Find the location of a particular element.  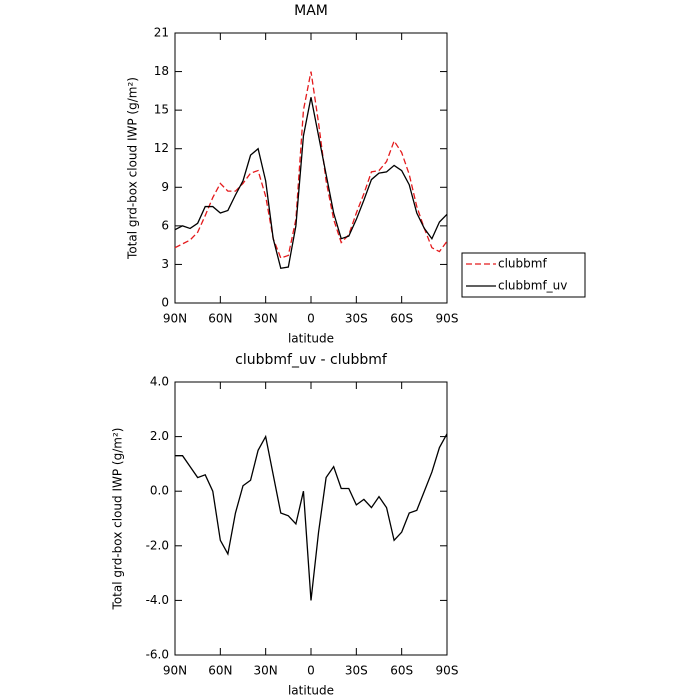

y-tick-label: 9 is located at coordinates (165, 187).